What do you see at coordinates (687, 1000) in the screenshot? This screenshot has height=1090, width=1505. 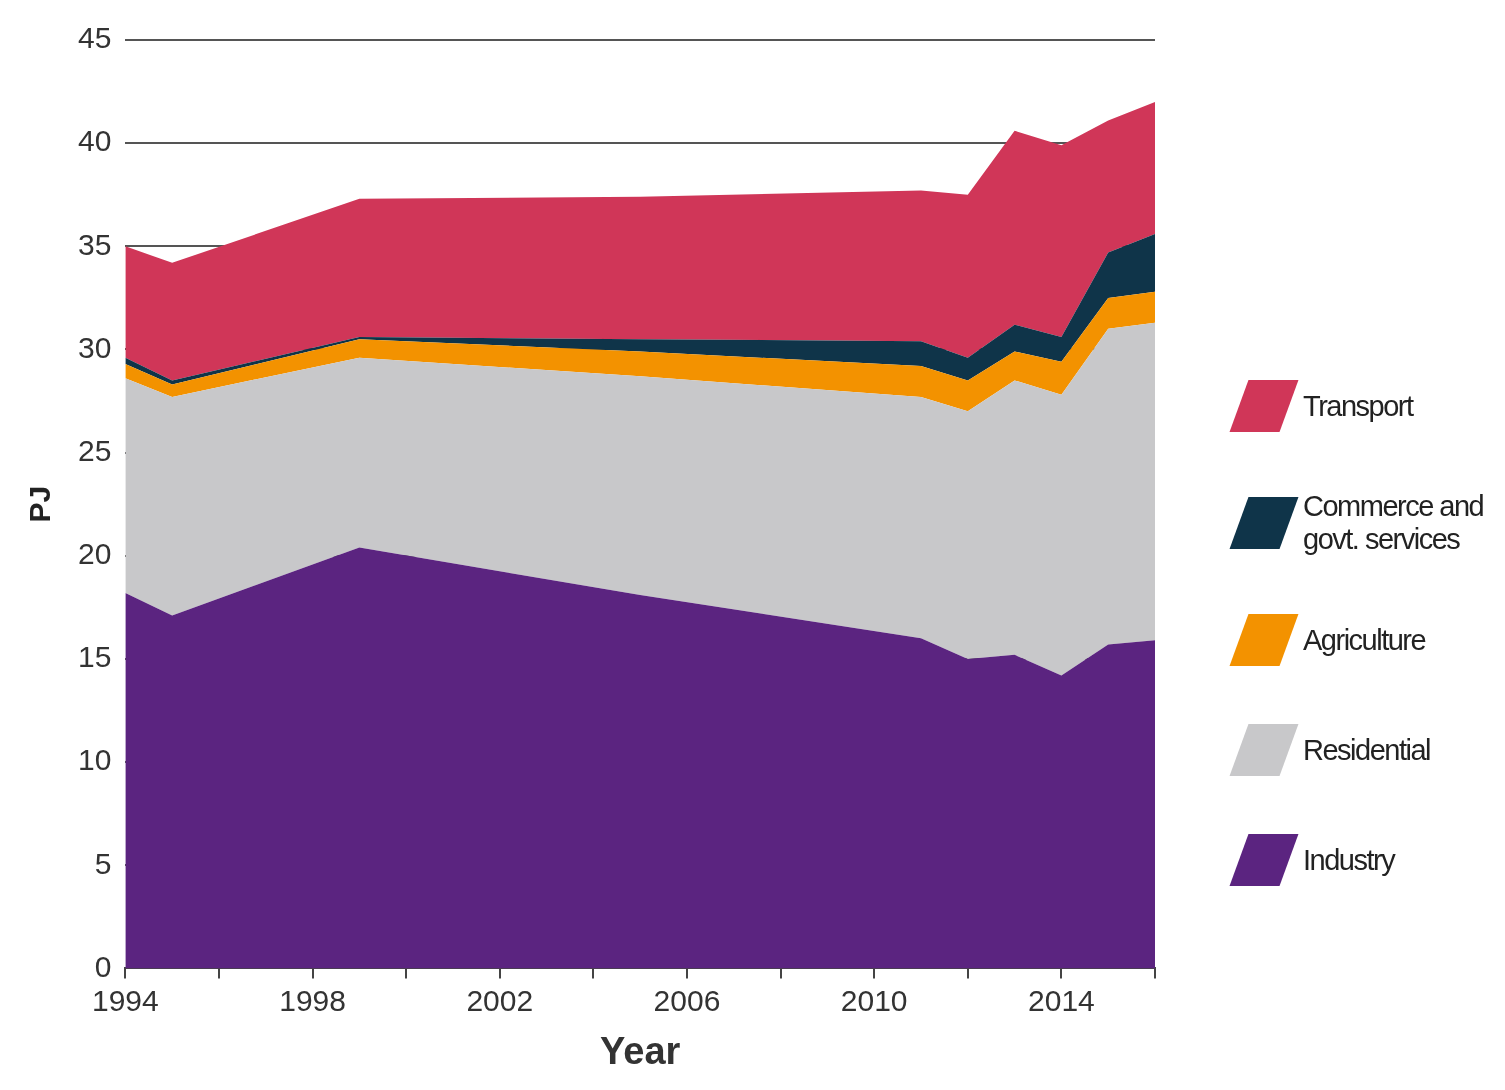 I see `x-tick-label: 2006` at bounding box center [687, 1000].